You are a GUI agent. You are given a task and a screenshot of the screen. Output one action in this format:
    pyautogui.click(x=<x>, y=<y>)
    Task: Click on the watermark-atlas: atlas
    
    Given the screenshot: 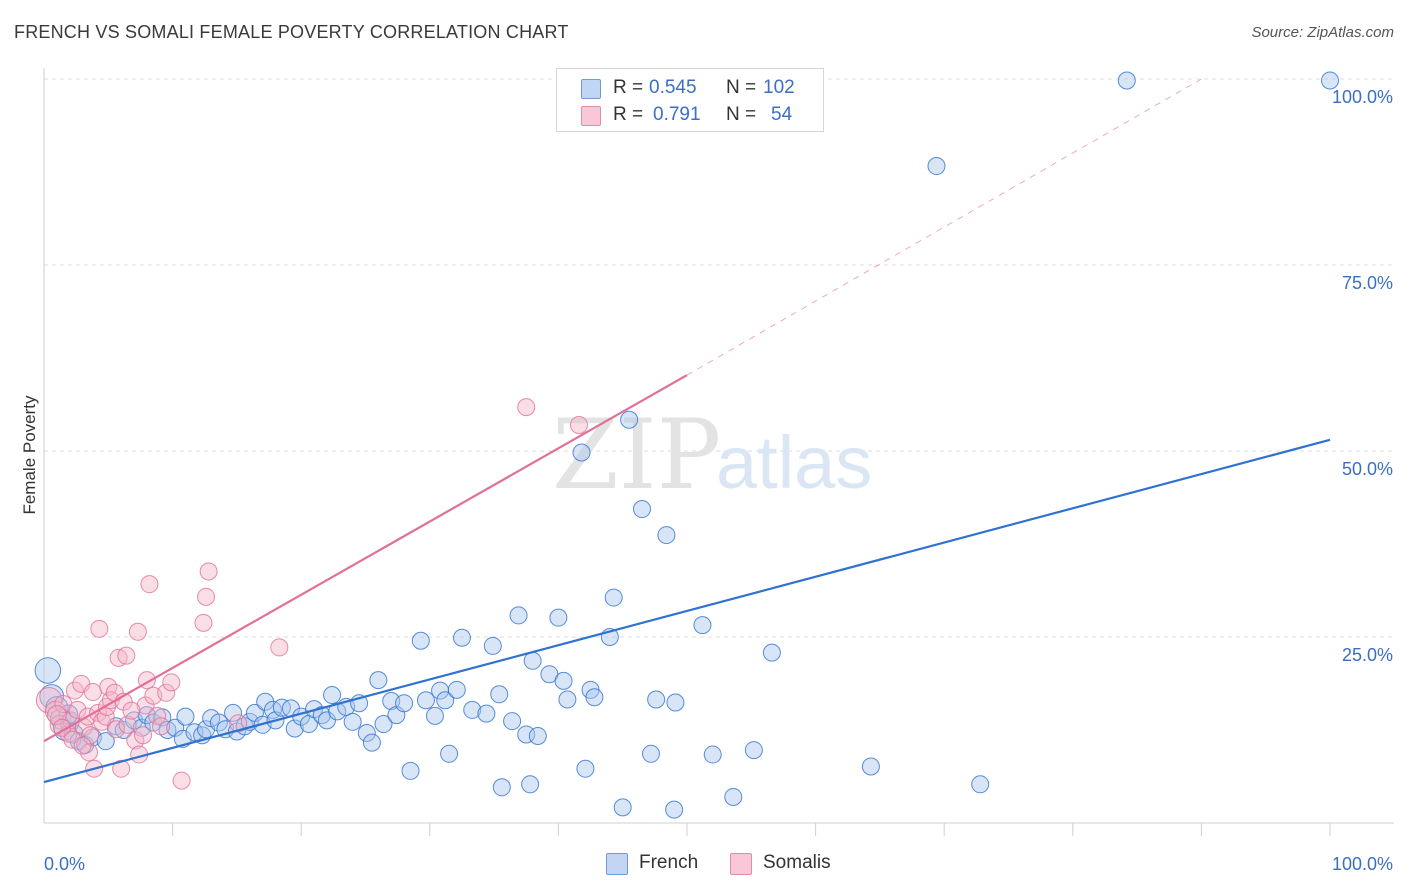 What is the action you would take?
    pyautogui.click(x=794, y=462)
    